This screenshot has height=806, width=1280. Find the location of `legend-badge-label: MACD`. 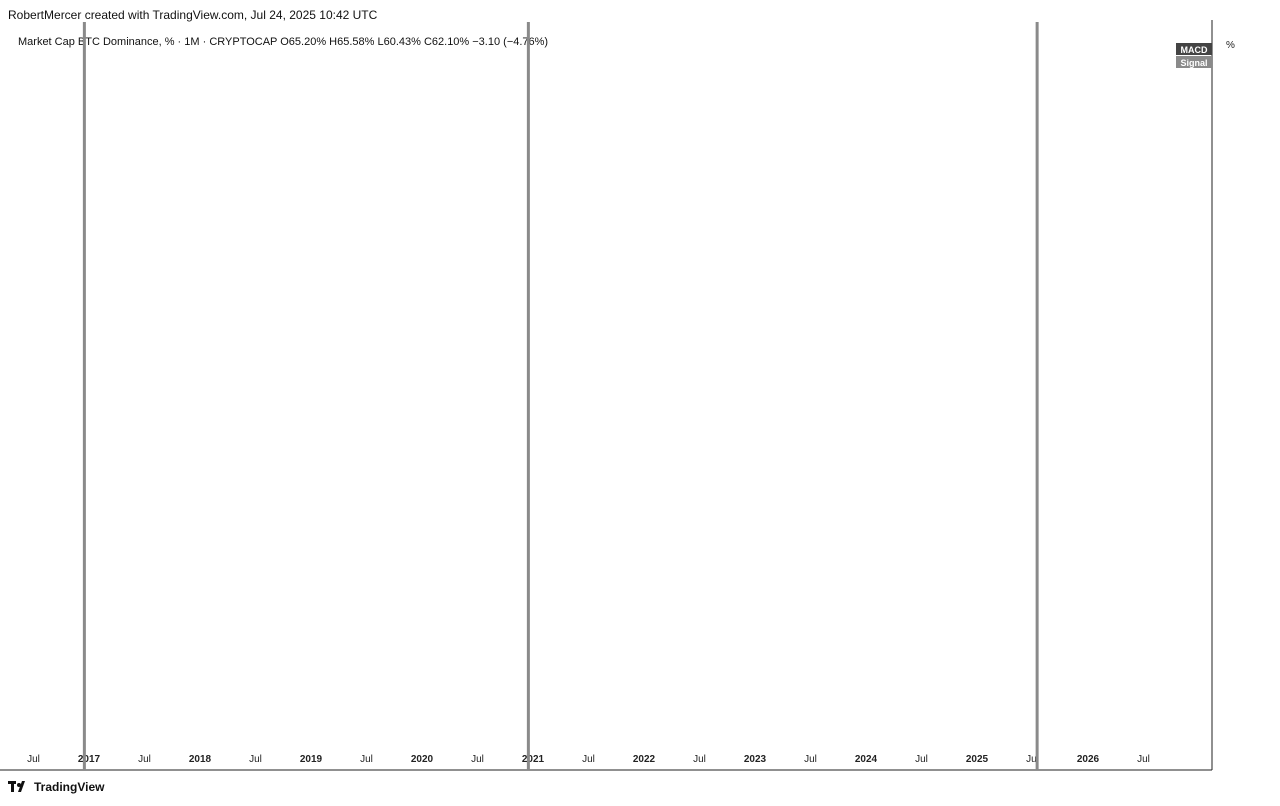

legend-badge-label: MACD is located at coordinates (1194, 50).